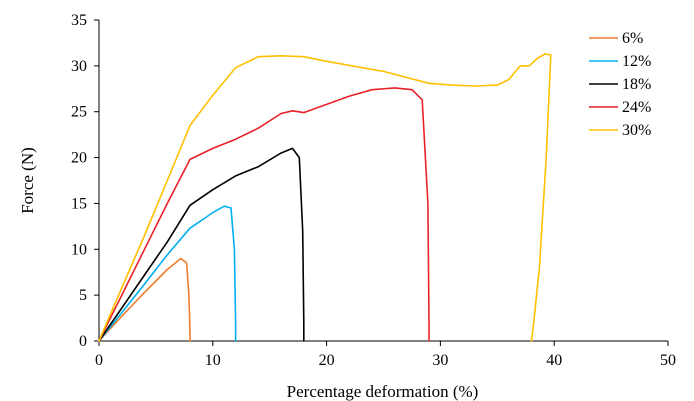  What do you see at coordinates (636, 84) in the screenshot?
I see `legend-label-18pct: 18%` at bounding box center [636, 84].